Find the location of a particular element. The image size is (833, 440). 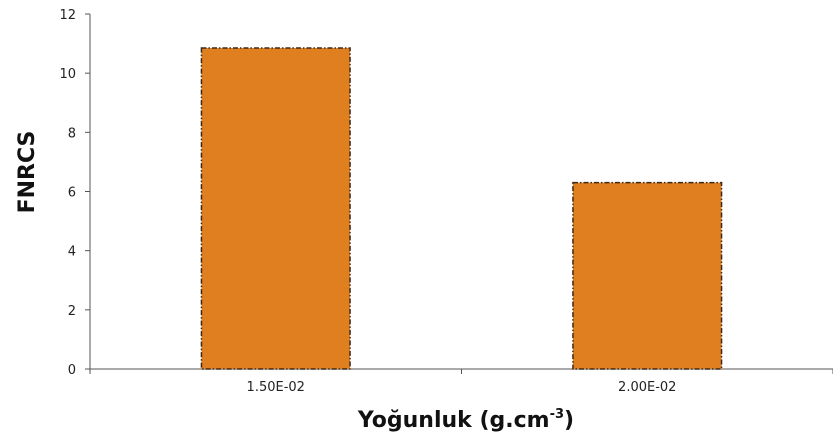

x-axis: 1.50E-02 2.00E-02 is located at coordinates (461, 381).